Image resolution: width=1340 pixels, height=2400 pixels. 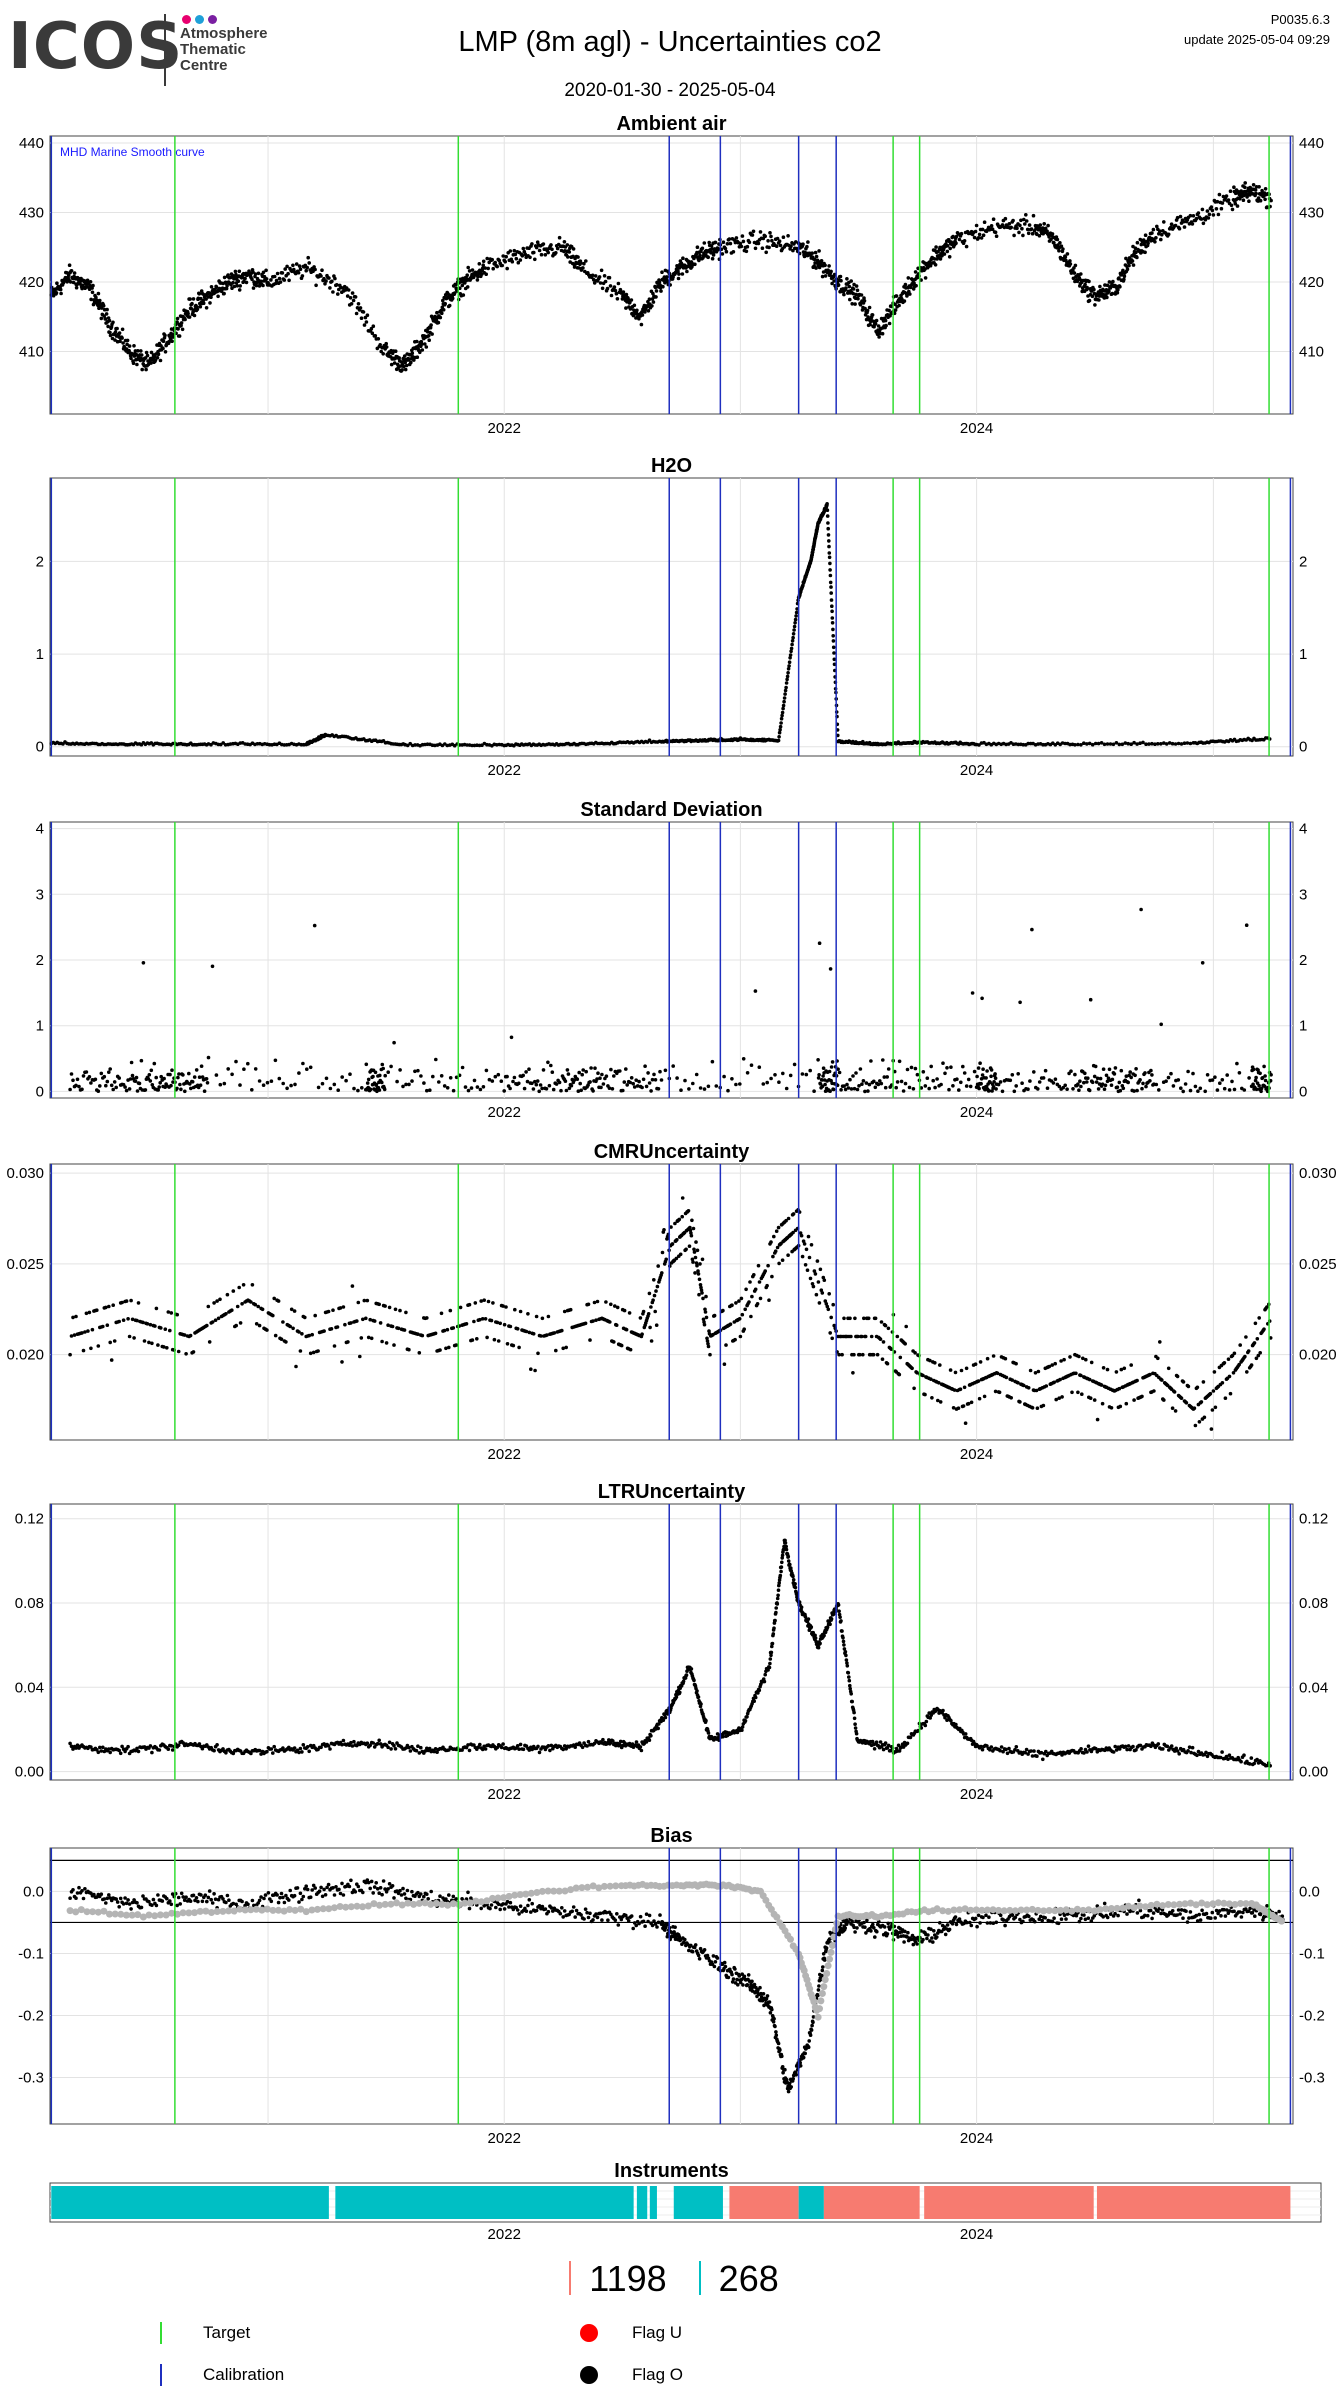 What do you see at coordinates (1311, 212) in the screenshot?
I see `y-tick-label-right: 430` at bounding box center [1311, 212].